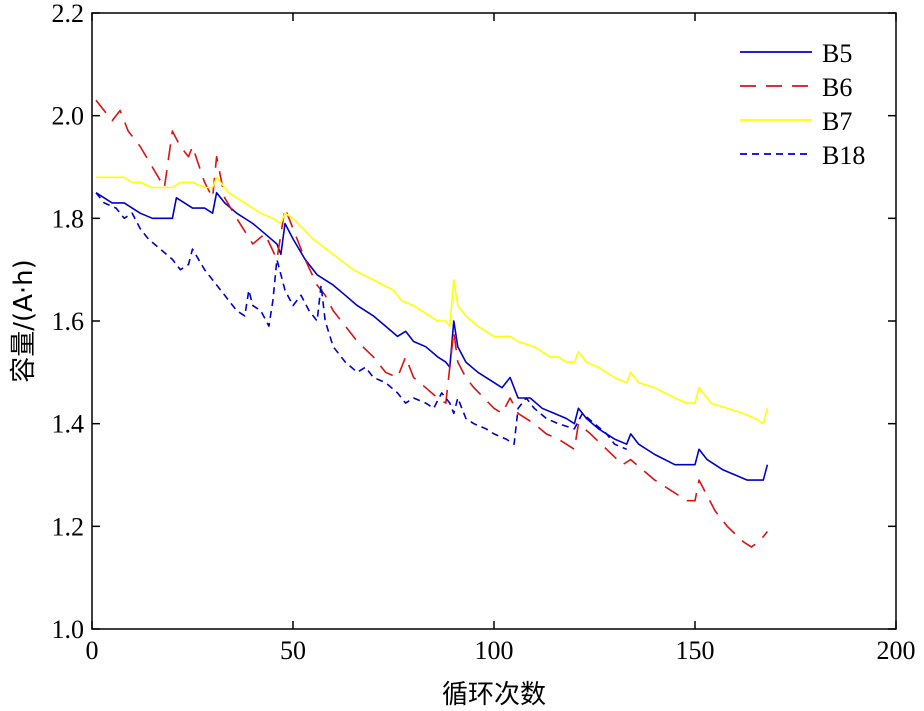  What do you see at coordinates (896, 650) in the screenshot?
I see `x-tick-label: 200` at bounding box center [896, 650].